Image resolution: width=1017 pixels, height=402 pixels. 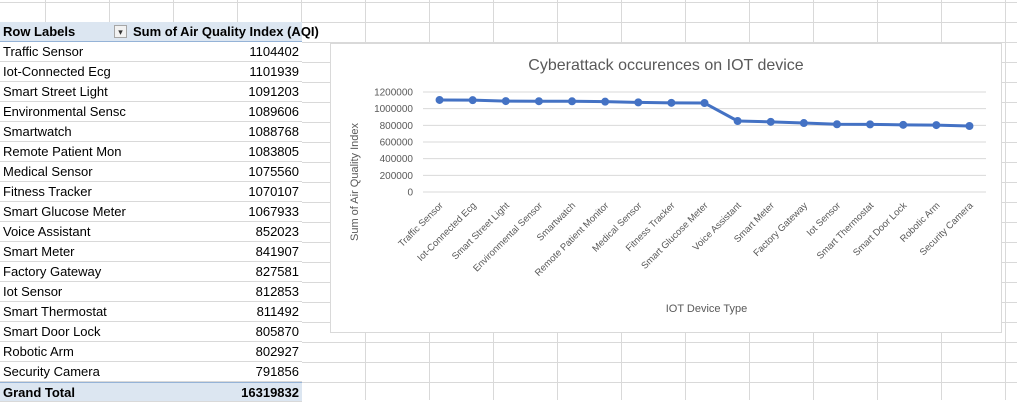 What do you see at coordinates (151, 372) in the screenshot?
I see `pivot-row: Security Camera 791856` at bounding box center [151, 372].